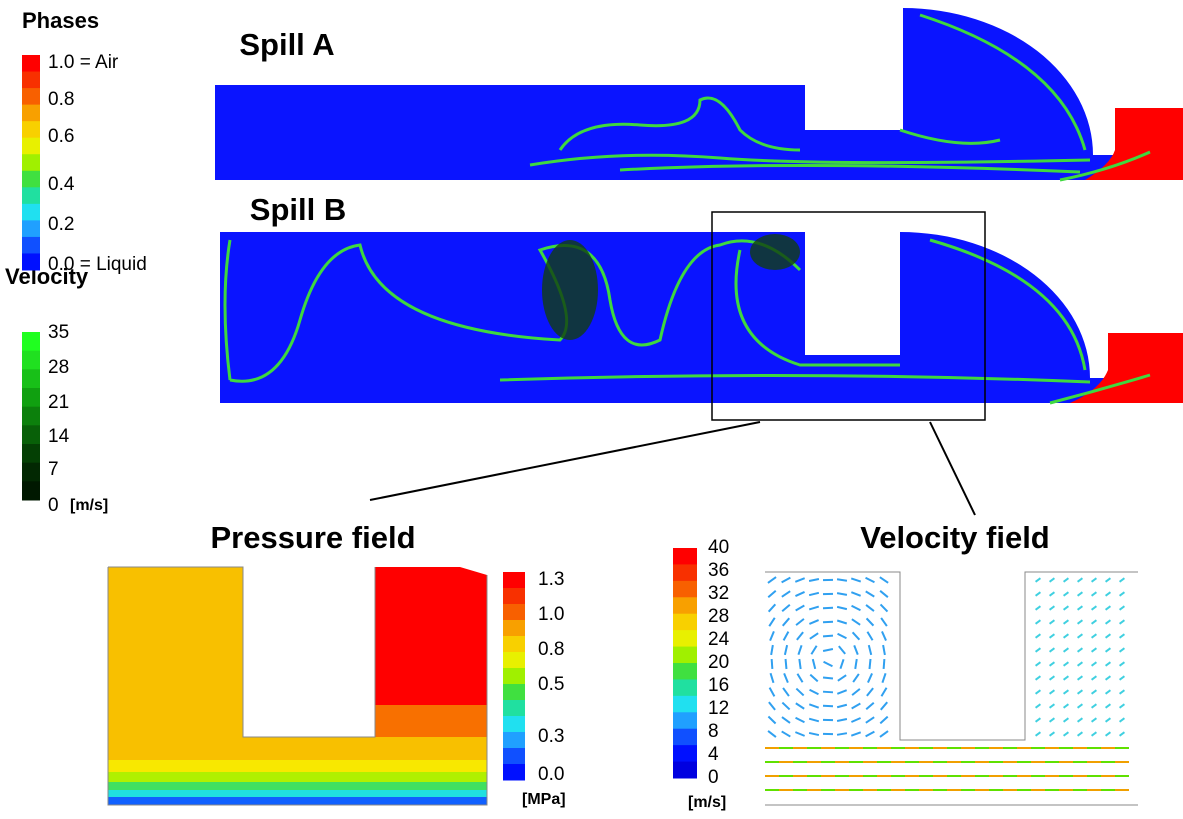 This screenshot has height=819, width=1183. Describe the element at coordinates (707, 802) in the screenshot. I see `legend-unit: [m/s]` at that location.